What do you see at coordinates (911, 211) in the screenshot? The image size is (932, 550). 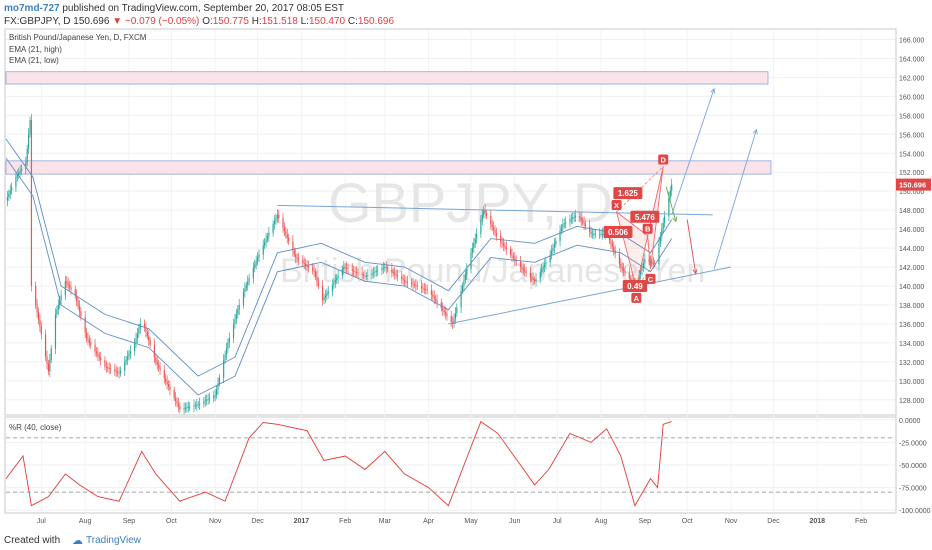 I see `price-tick-label: 148.000` at bounding box center [911, 211].